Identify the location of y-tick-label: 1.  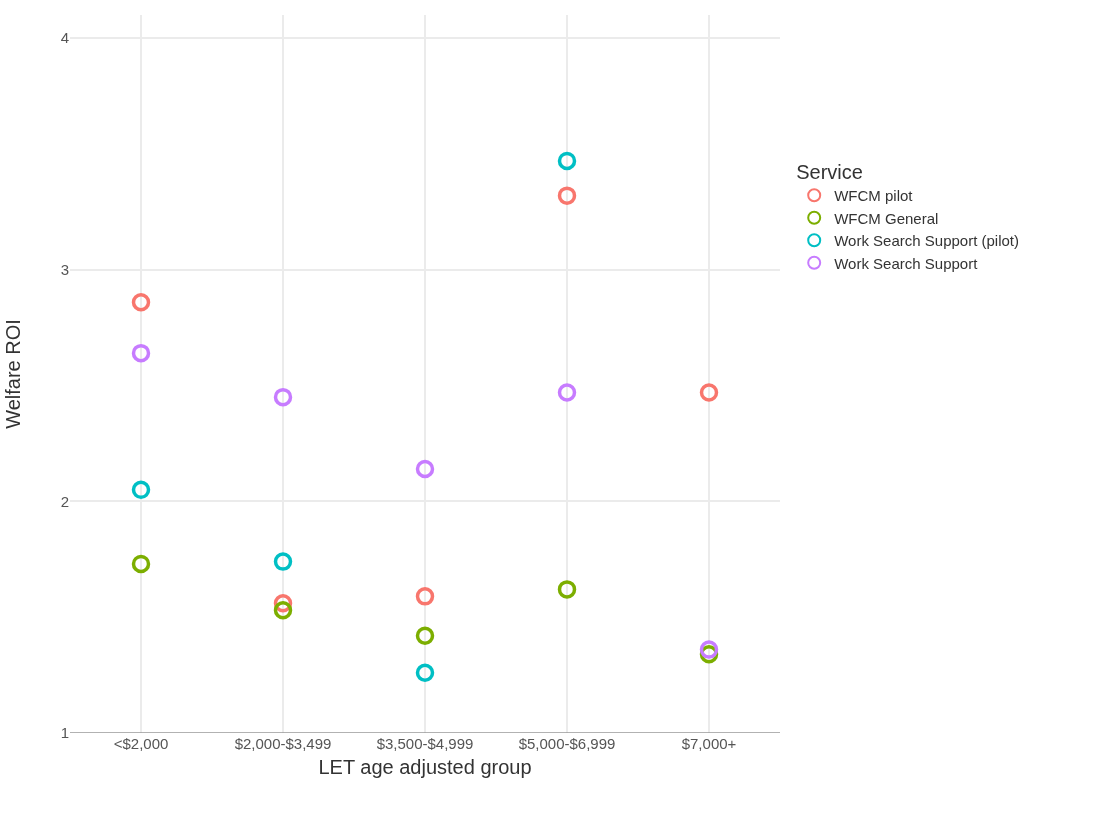
(64, 733).